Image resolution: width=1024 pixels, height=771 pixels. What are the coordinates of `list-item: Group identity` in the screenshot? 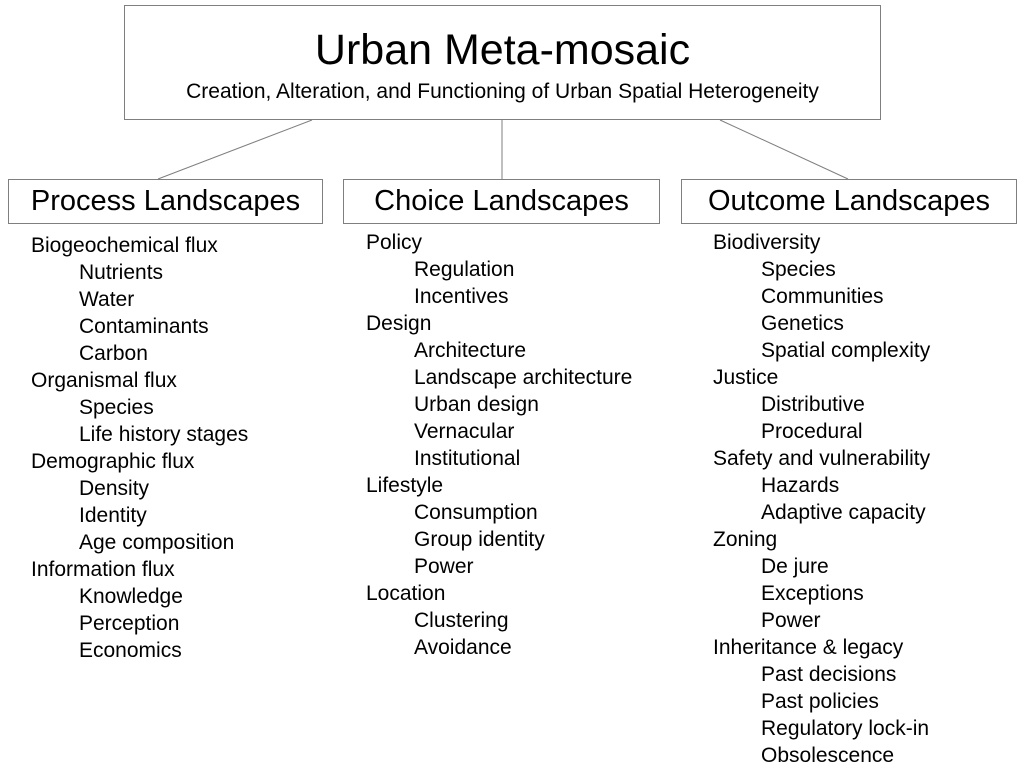 It's located at (479, 539).